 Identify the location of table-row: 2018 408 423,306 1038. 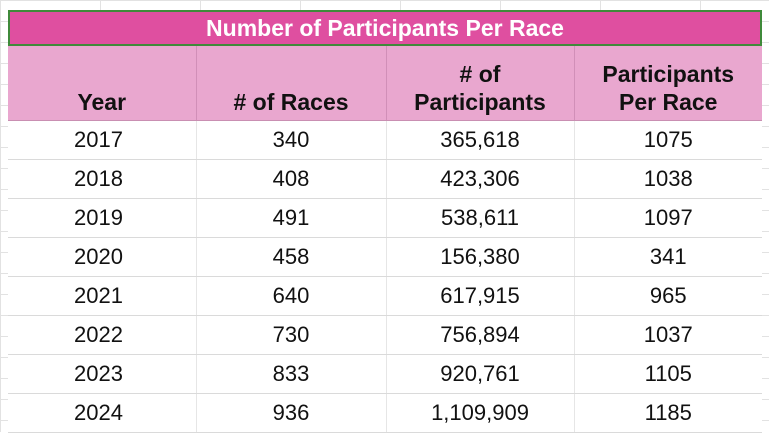
(385, 179).